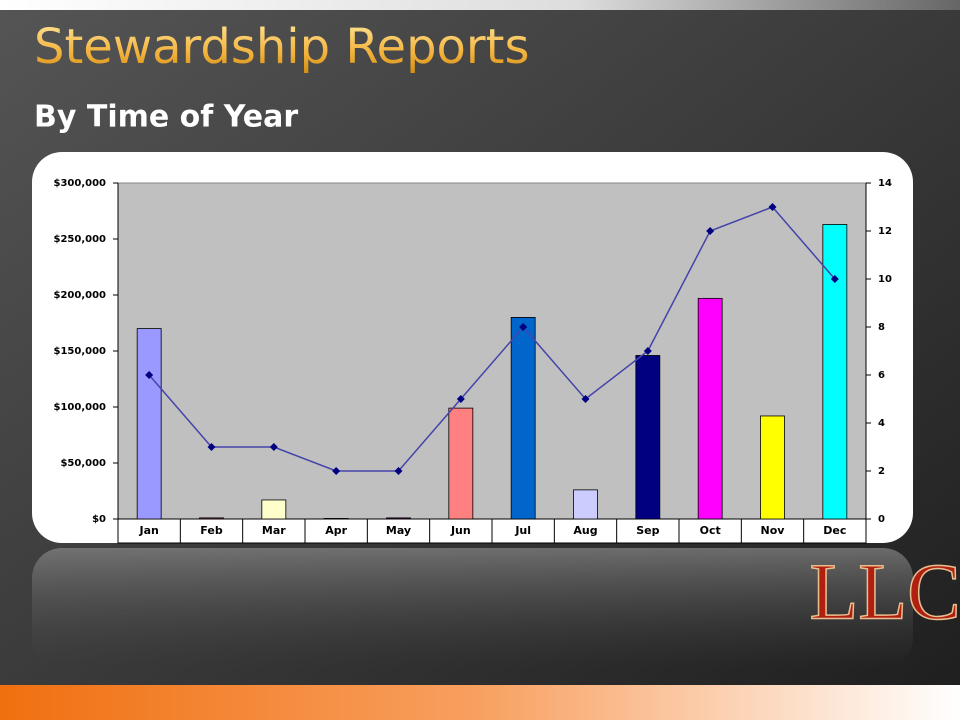  I want to click on y2-tick-label: 12, so click(885, 231).